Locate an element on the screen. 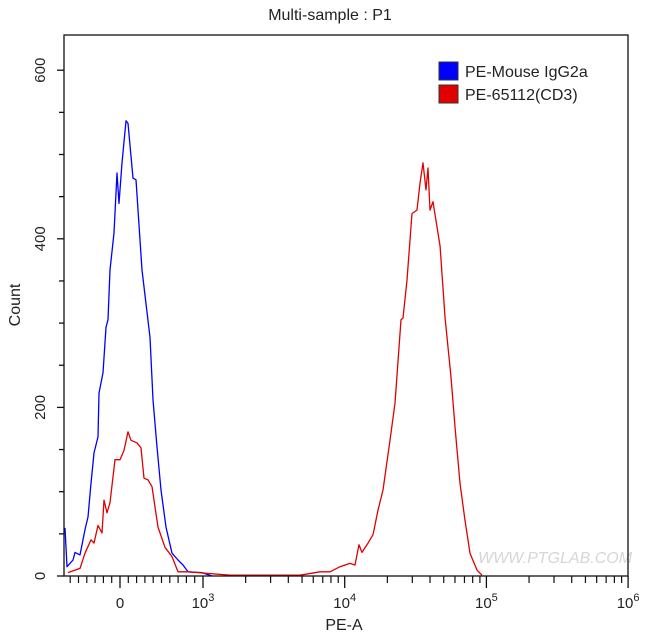 This screenshot has height=636, width=650. x-tick-label: 10⁵ is located at coordinates (486, 602).